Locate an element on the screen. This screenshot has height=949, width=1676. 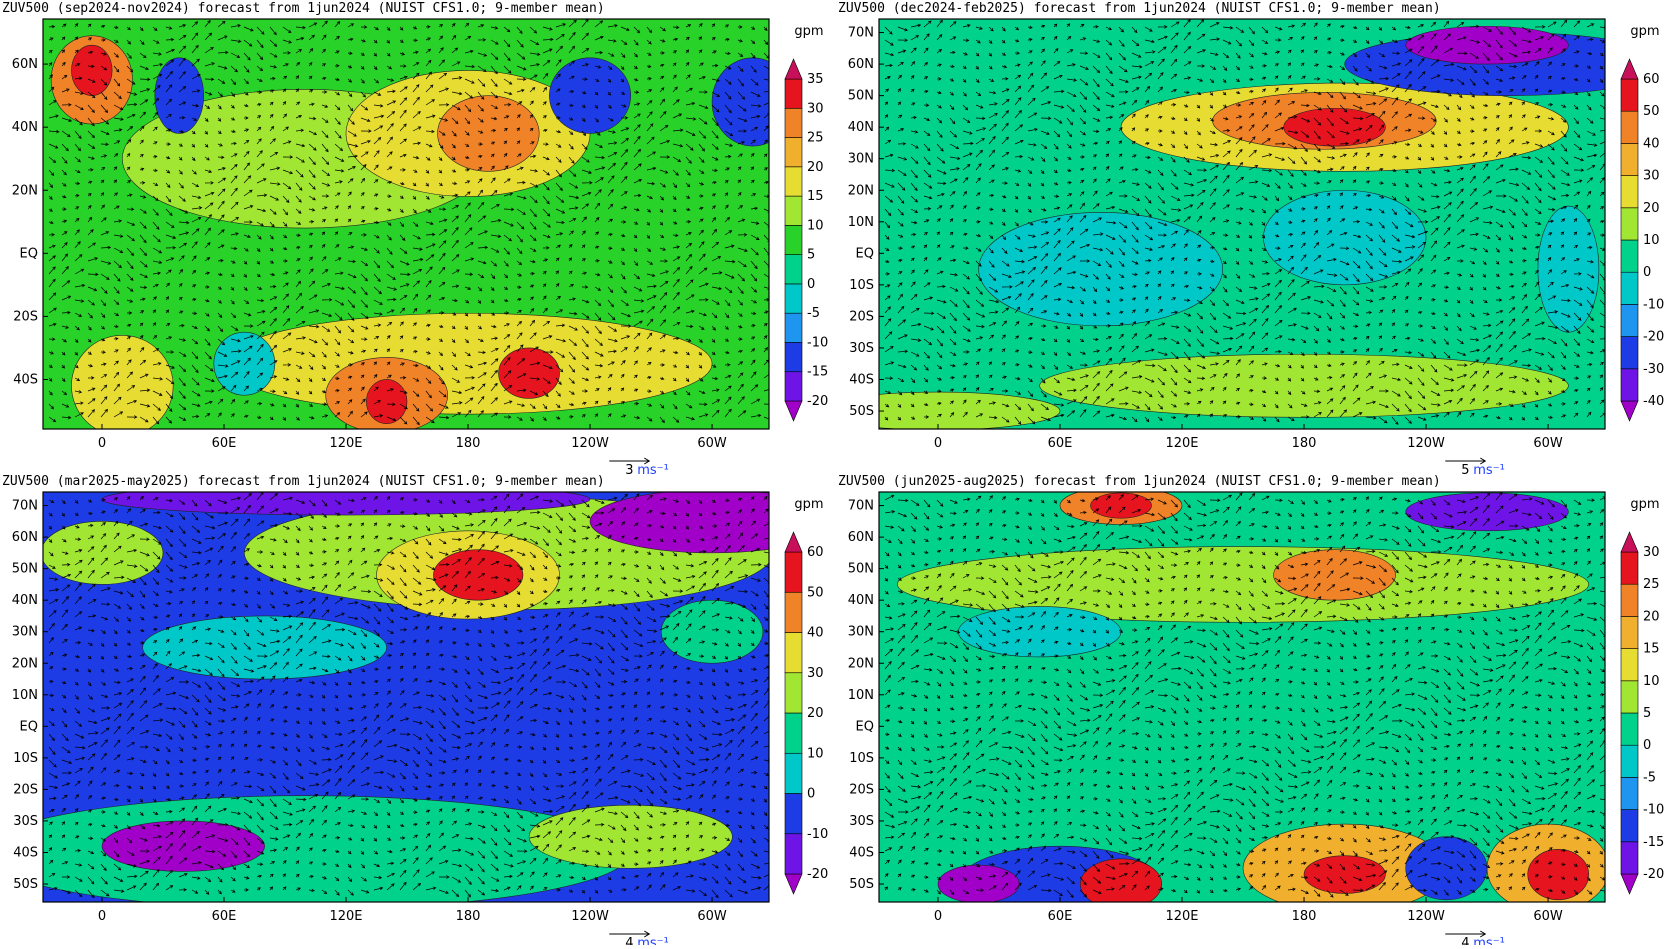
colorbar-label: 0 is located at coordinates (1647, 745).